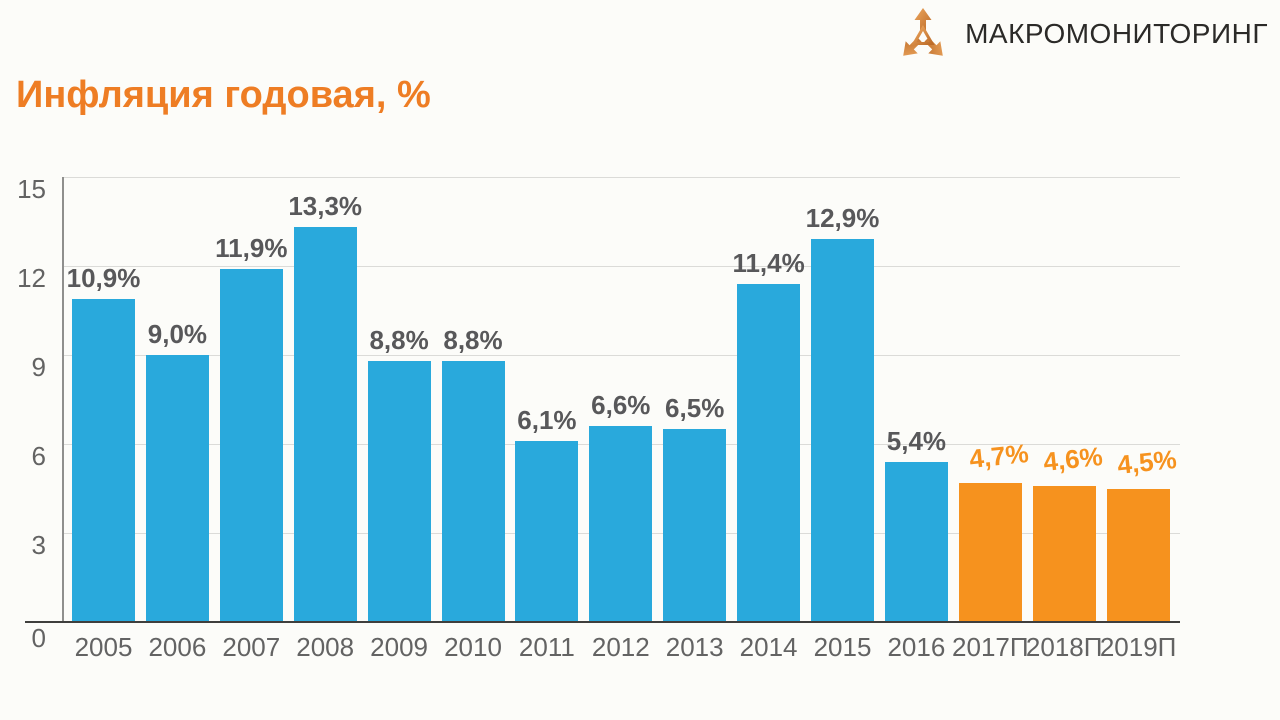  I want to click on bar-value-label-2017П: 4,7%, so click(999, 455).